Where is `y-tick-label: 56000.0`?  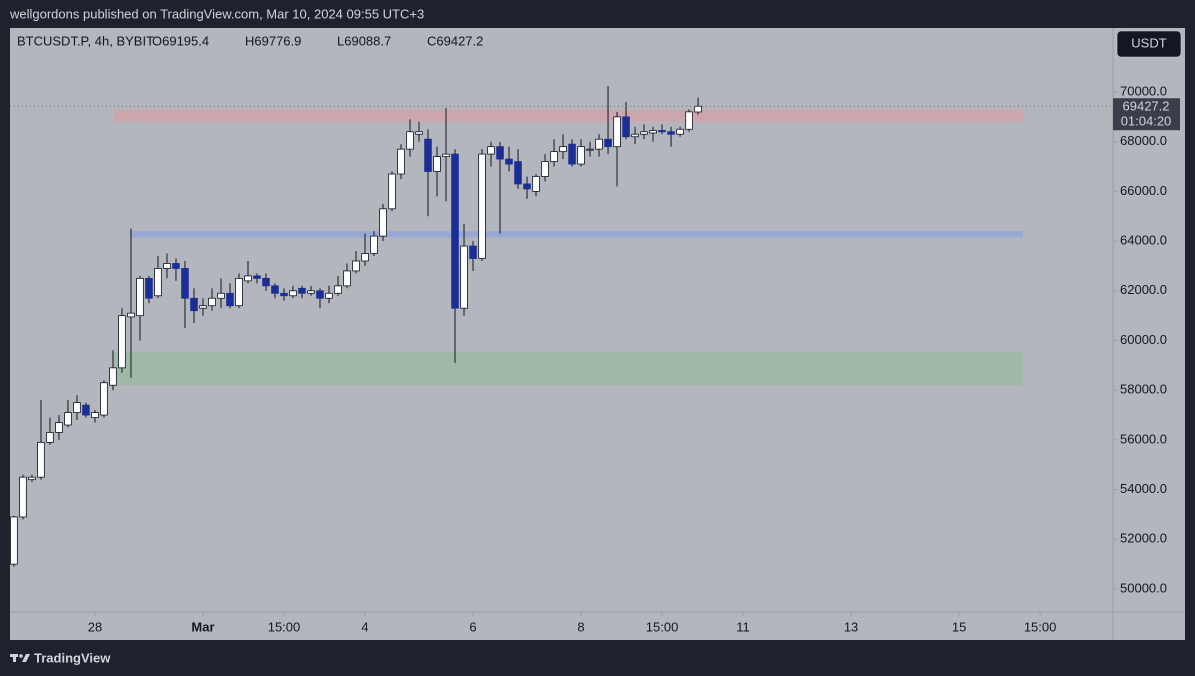 y-tick-label: 56000.0 is located at coordinates (1143, 438).